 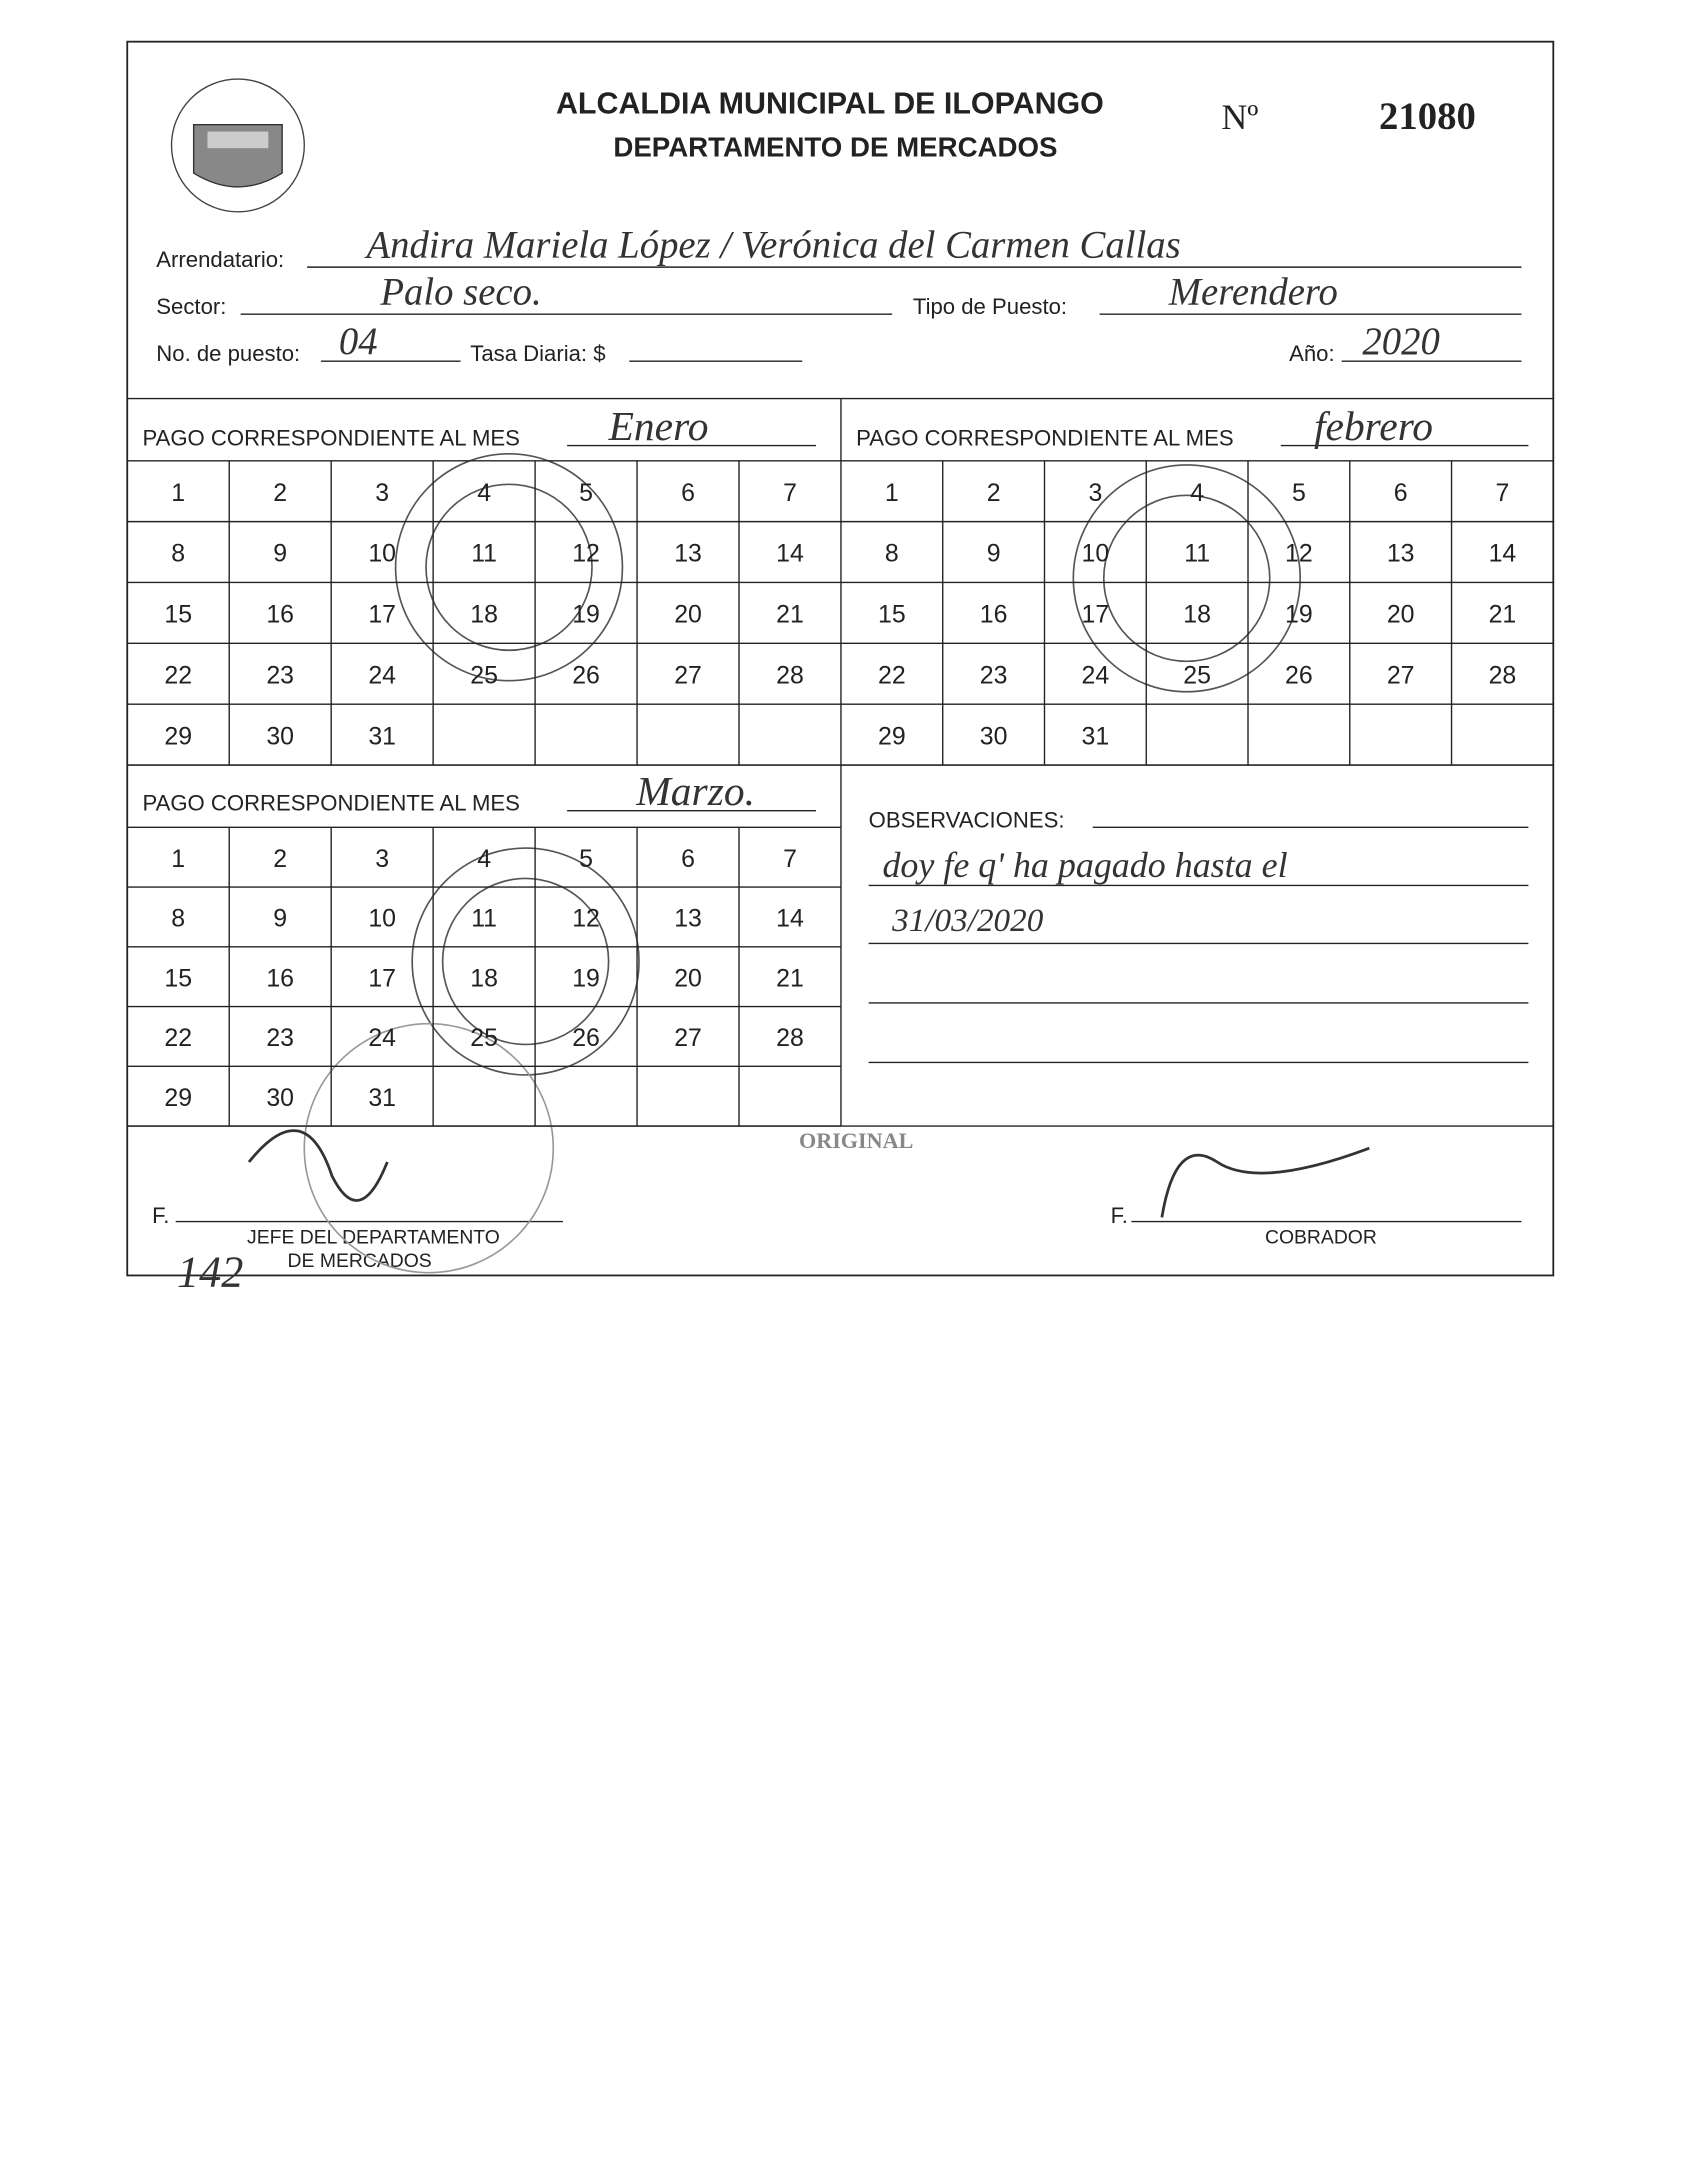 I want to click on receipt-number: 21080, so click(x=1427, y=116).